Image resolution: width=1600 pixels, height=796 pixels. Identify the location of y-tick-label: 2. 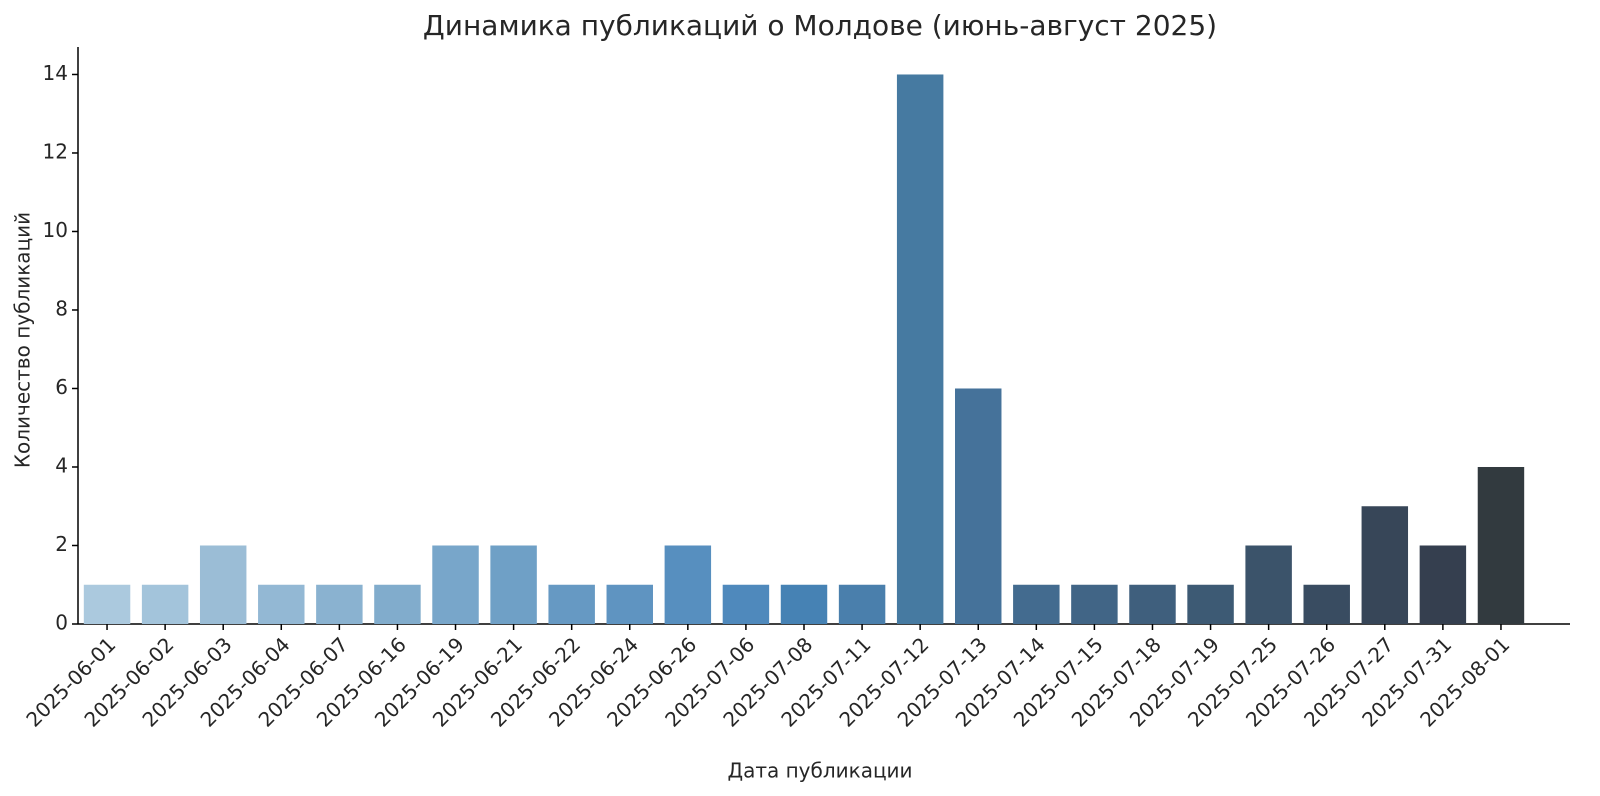
(61, 544).